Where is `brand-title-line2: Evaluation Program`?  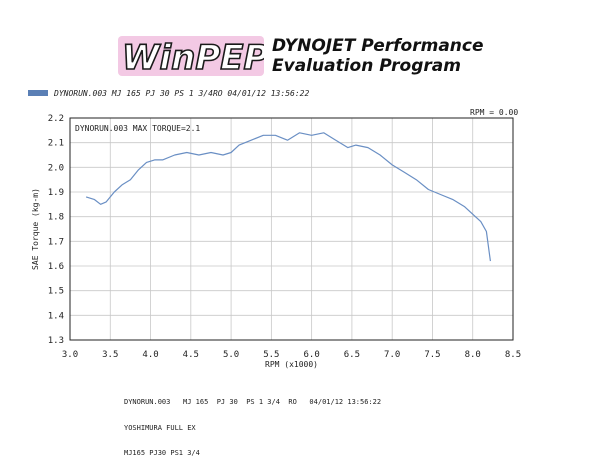
brand-title-line2: Evaluation Program is located at coordinates (366, 66).